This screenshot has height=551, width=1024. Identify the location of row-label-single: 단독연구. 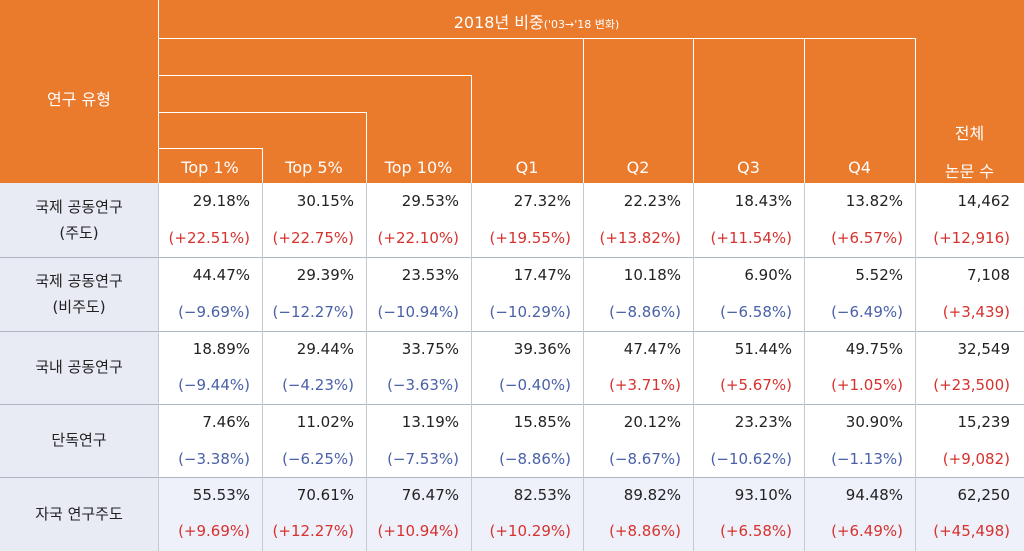
(79, 440).